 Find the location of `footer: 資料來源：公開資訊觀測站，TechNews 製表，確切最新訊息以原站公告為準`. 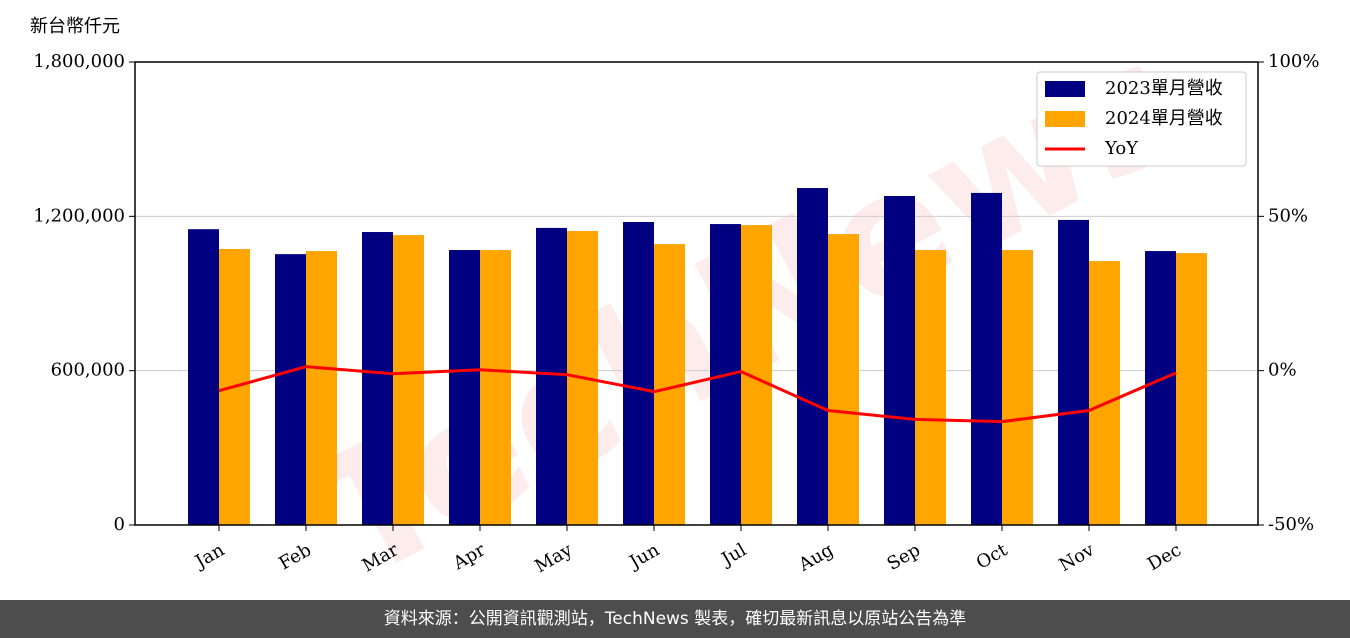

footer: 資料來源：公開資訊觀測站，TechNews 製表，確切最新訊息以原站公告為準 is located at coordinates (675, 619).